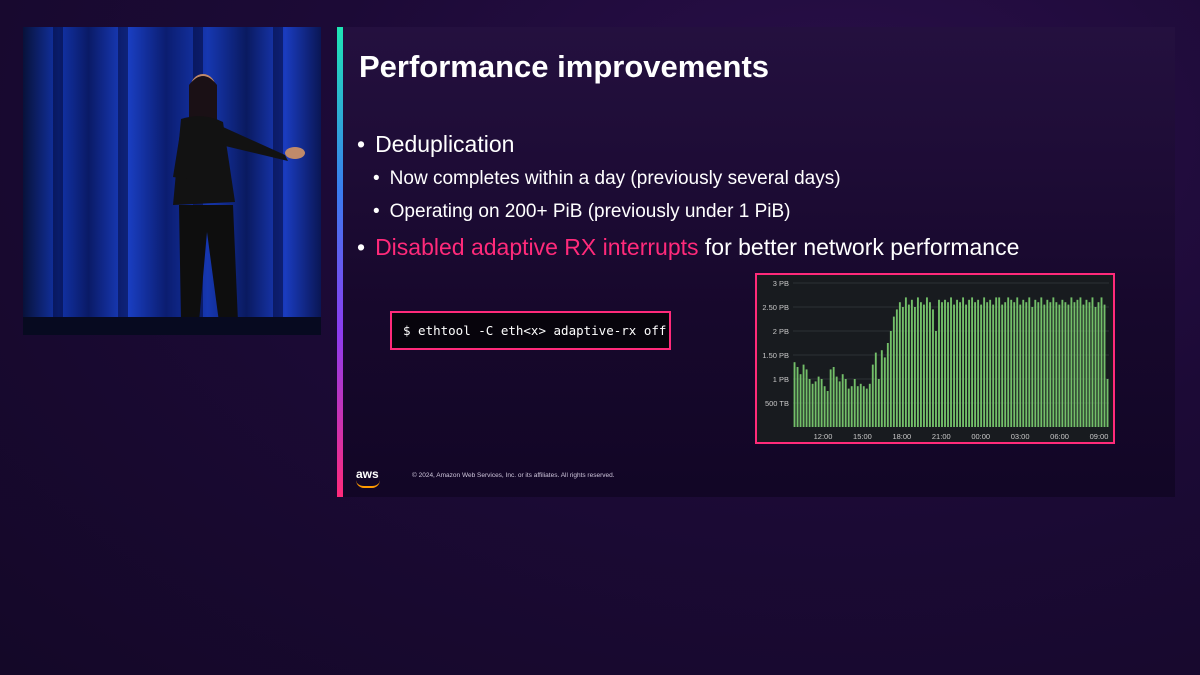 This screenshot has height=675, width=1200. I want to click on x-tick-label: 18:00, so click(901, 436).